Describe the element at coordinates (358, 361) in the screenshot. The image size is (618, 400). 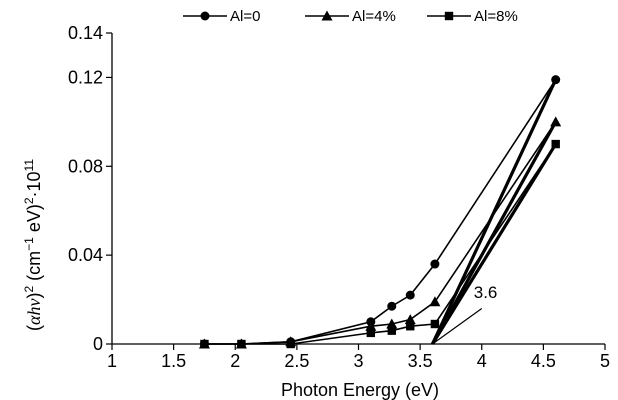
I see `x-tick-label: 3` at that location.